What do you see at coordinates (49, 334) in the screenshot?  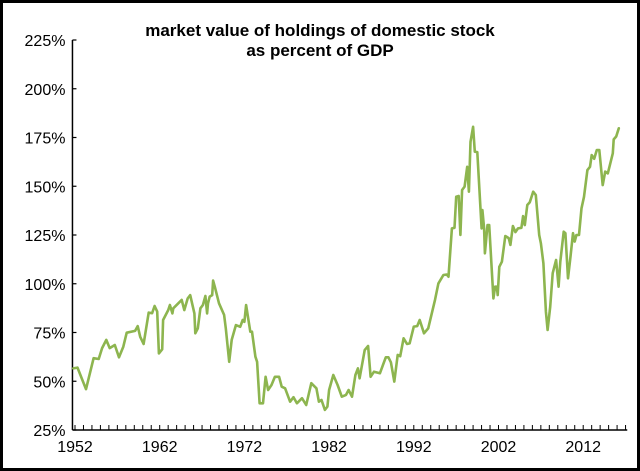 I see `y-tick-label: 75%` at bounding box center [49, 334].